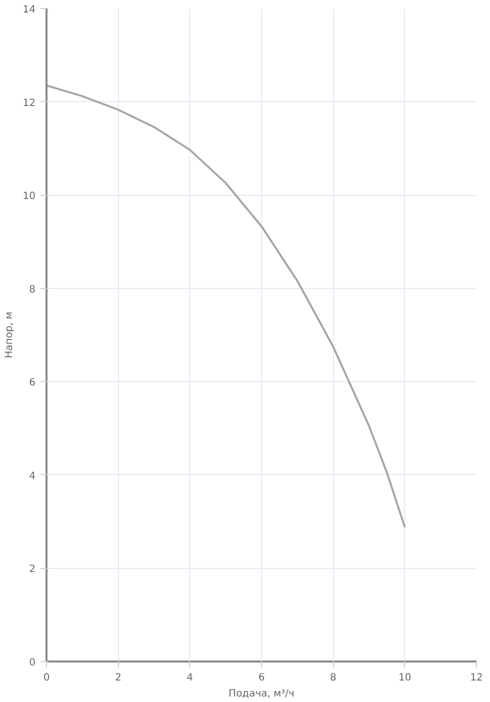  What do you see at coordinates (9, 335) in the screenshot?
I see `y-axis-title: Напор, м` at bounding box center [9, 335].